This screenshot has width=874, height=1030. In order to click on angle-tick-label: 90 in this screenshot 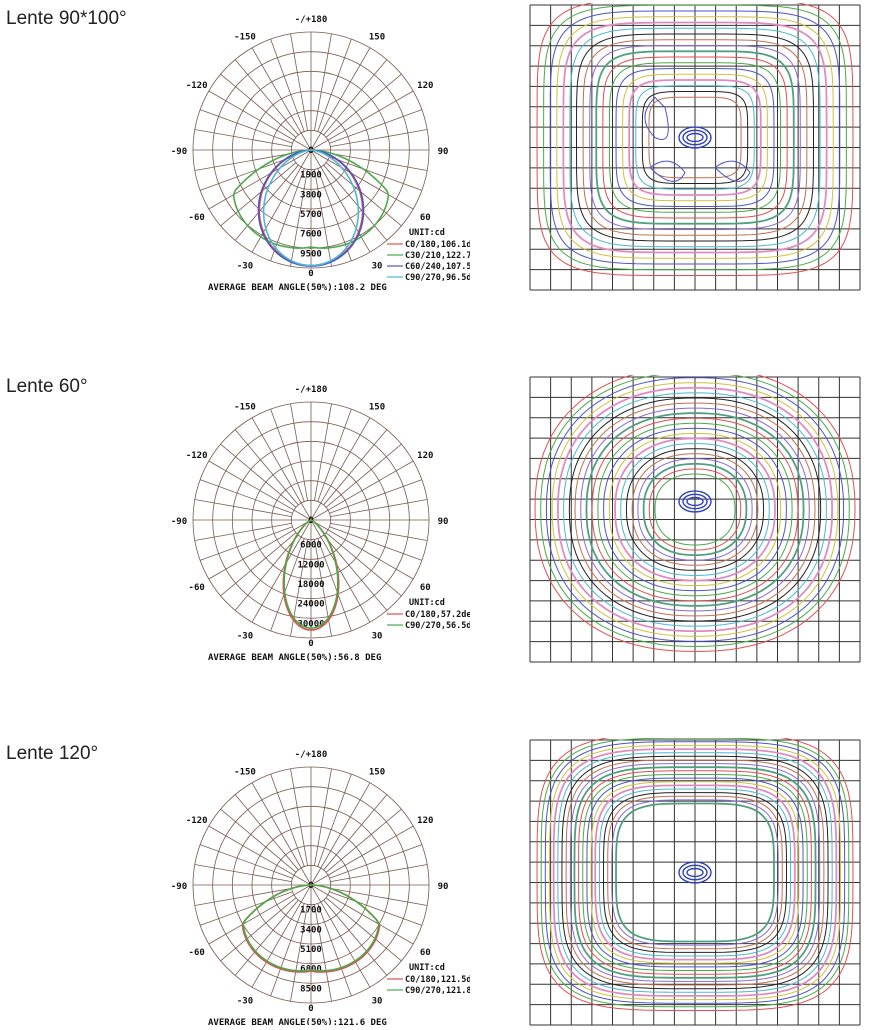, I will do `click(443, 887)`.